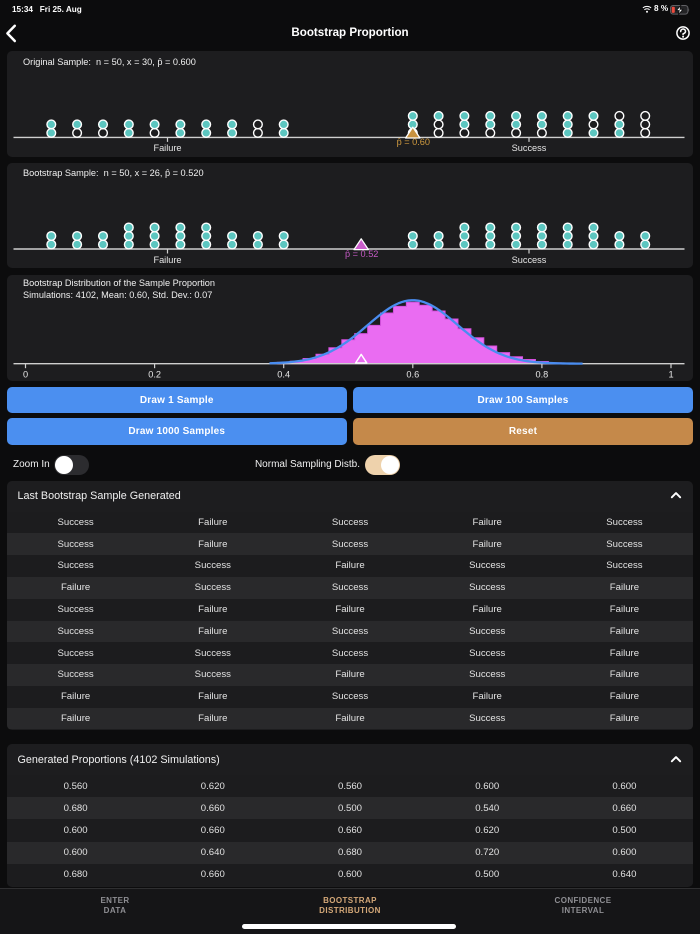  Describe the element at coordinates (154, 375) in the screenshot. I see `svg-text: 0.2` at that location.